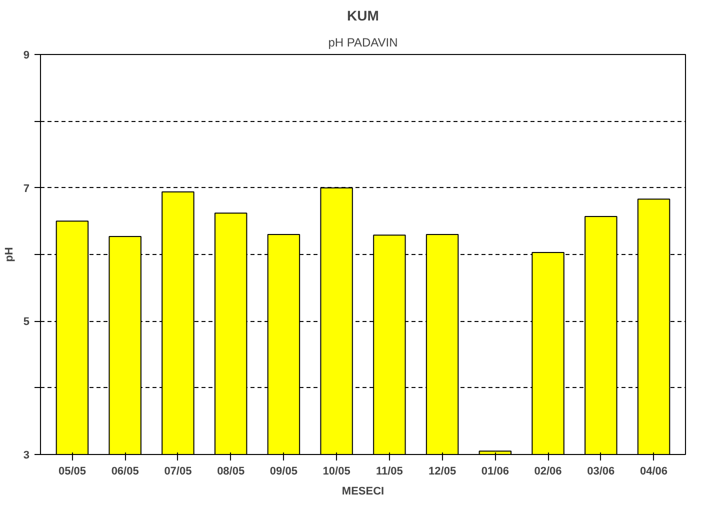 The image size is (715, 511). What do you see at coordinates (389, 472) in the screenshot?
I see `x-tick-label: 11/05` at bounding box center [389, 472].